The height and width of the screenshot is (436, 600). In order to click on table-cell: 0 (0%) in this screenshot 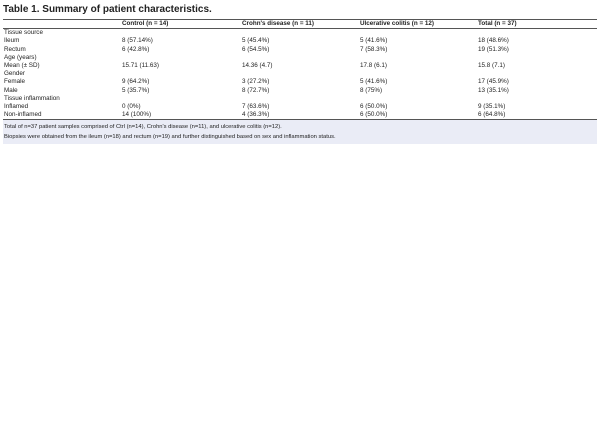, I will do `click(131, 107)`.